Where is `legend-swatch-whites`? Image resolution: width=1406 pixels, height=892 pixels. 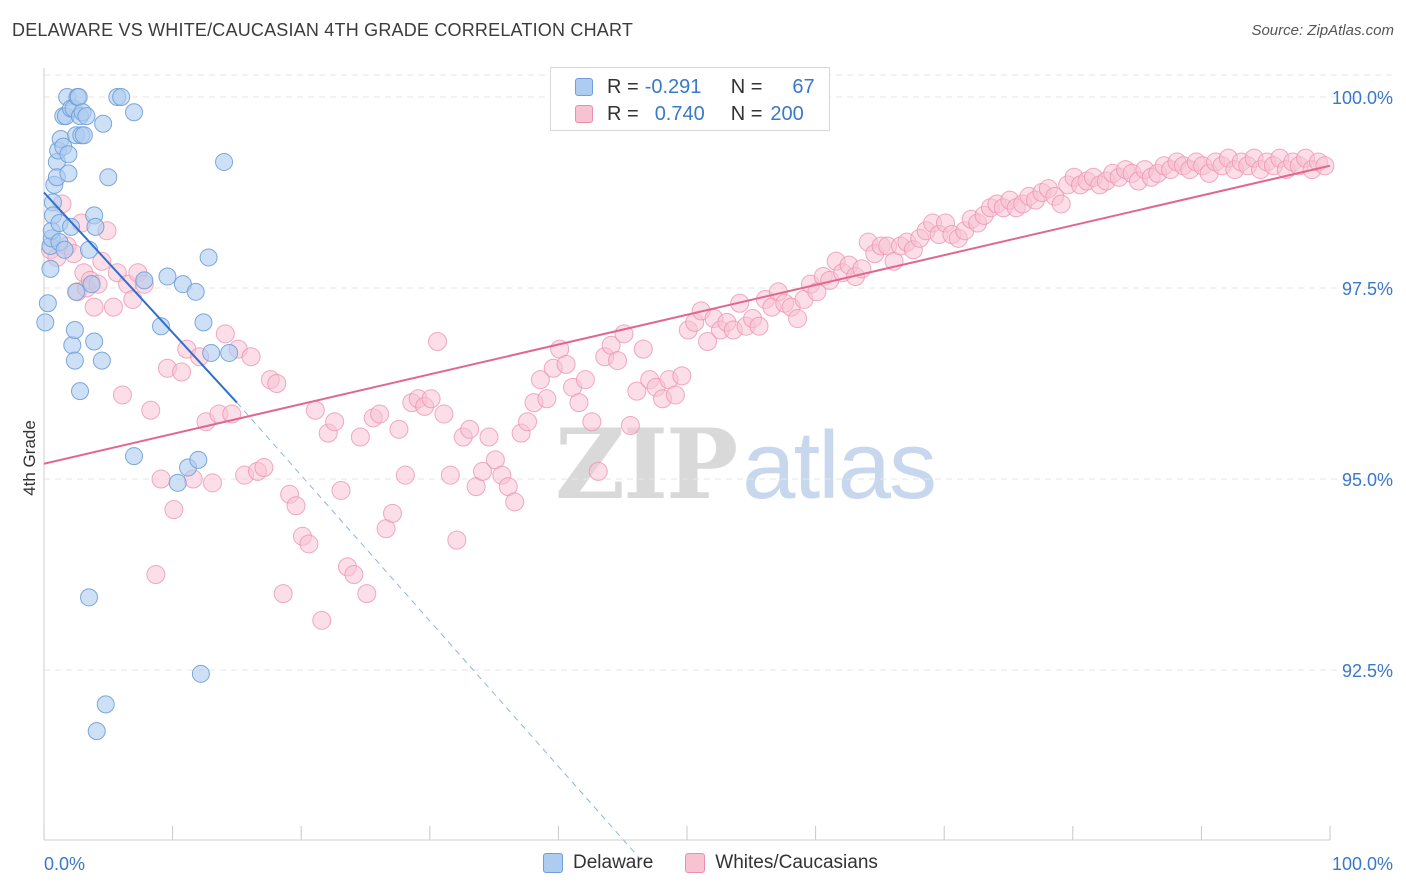
legend-swatch-whites is located at coordinates (584, 114).